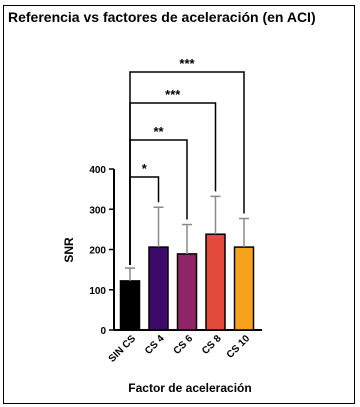 This screenshot has height=407, width=360. What do you see at coordinates (173, 184) in the screenshot?
I see `significance-bracket` at bounding box center [173, 184].